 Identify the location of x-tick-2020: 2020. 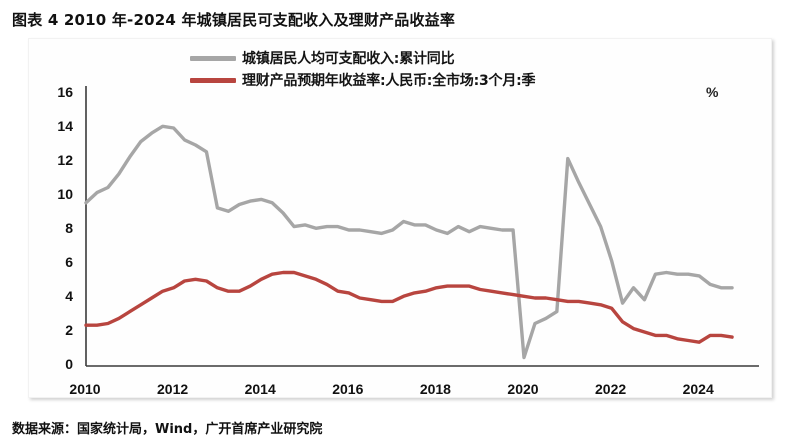
(523, 389).